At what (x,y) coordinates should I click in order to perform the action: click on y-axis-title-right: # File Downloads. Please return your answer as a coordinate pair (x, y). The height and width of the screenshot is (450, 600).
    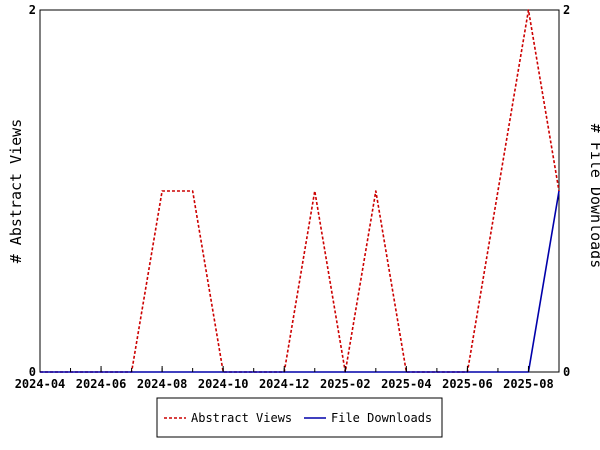
    Looking at the image, I should click on (593, 196).